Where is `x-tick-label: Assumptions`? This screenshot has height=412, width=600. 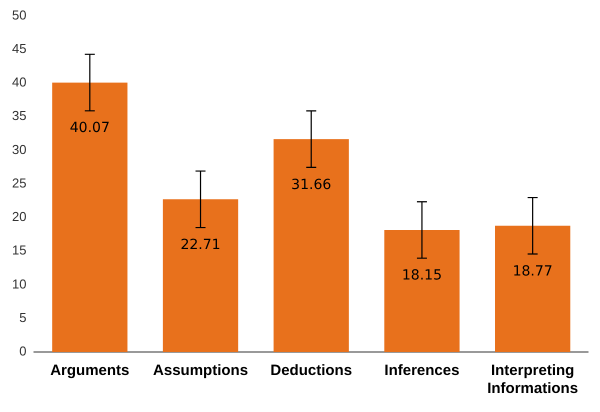
x-tick-label: Assumptions is located at coordinates (200, 371).